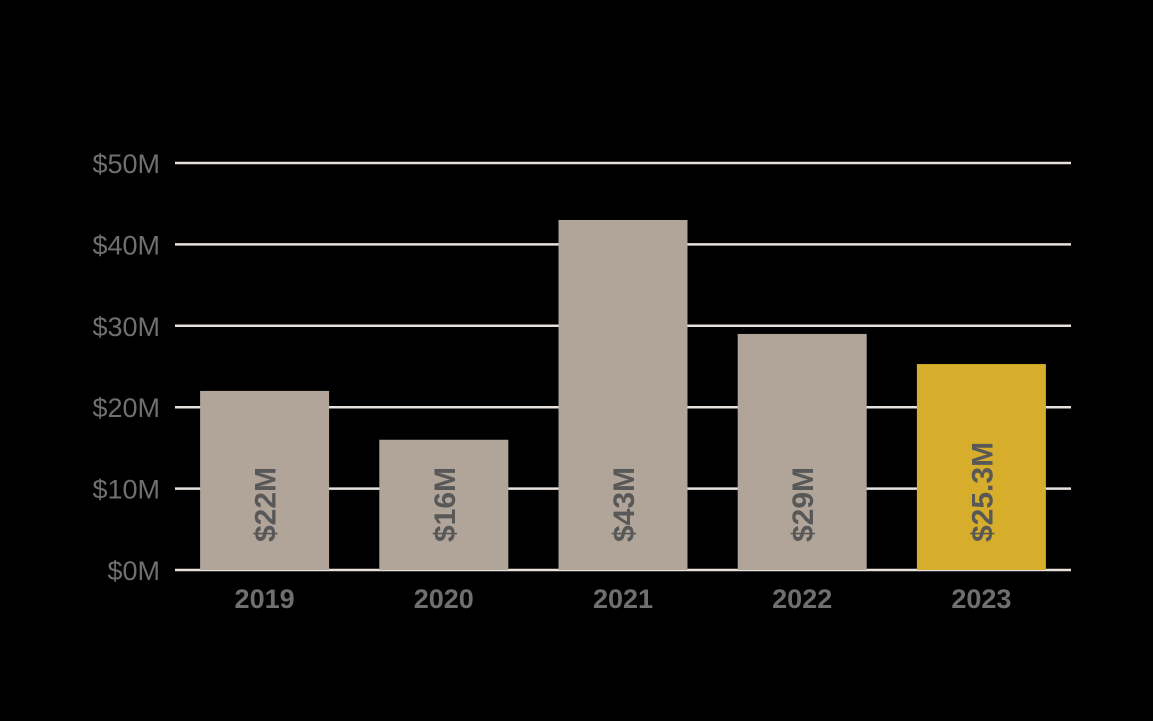 The height and width of the screenshot is (721, 1153). Describe the element at coordinates (126, 490) in the screenshot. I see `y-tick-label: $10M` at that location.